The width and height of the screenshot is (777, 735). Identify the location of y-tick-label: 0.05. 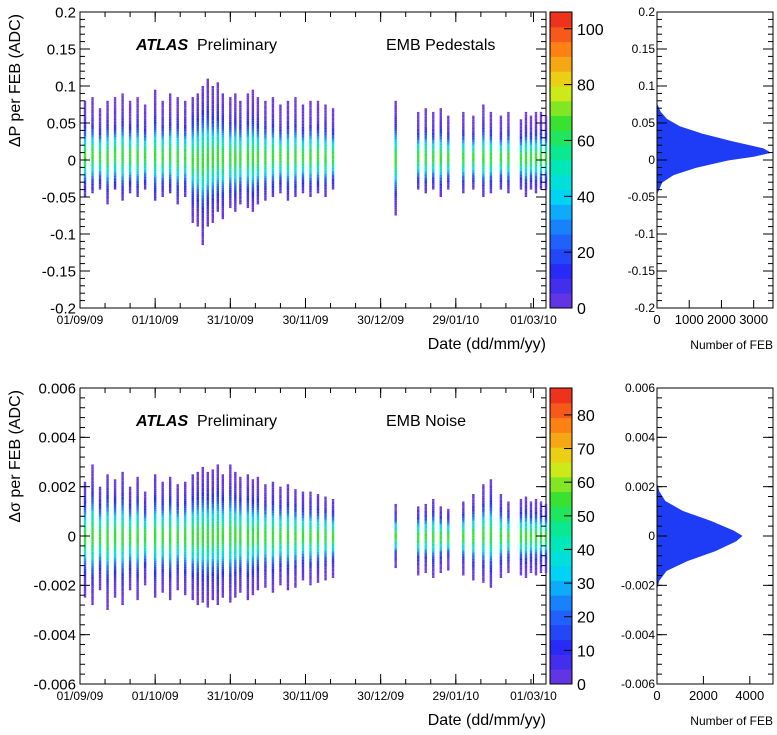
(644, 123).